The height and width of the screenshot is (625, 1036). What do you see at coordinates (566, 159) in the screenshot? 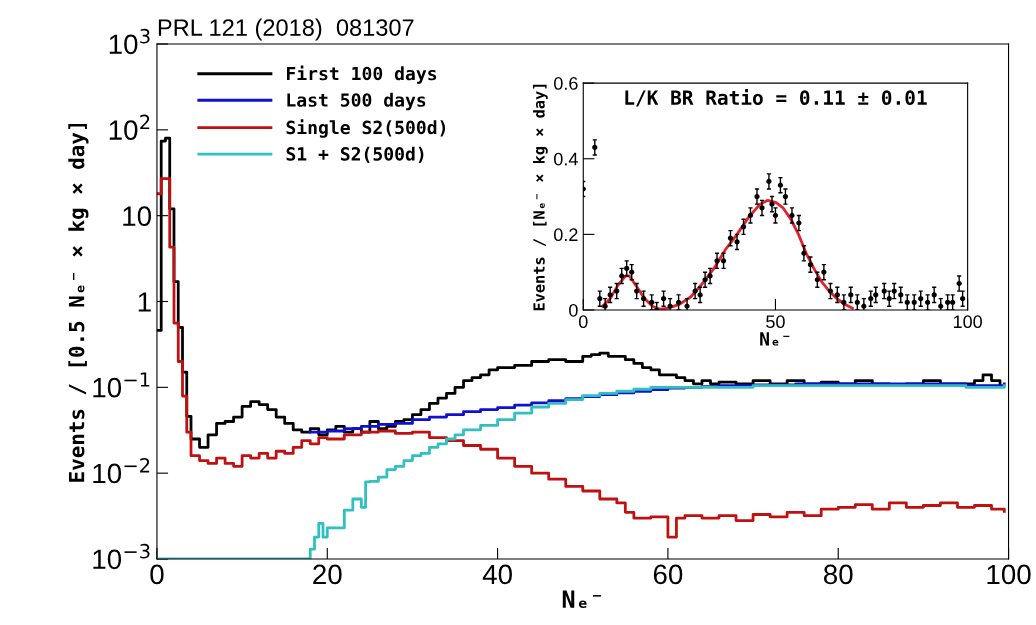
I see `y-tick-label: 0.4` at bounding box center [566, 159].